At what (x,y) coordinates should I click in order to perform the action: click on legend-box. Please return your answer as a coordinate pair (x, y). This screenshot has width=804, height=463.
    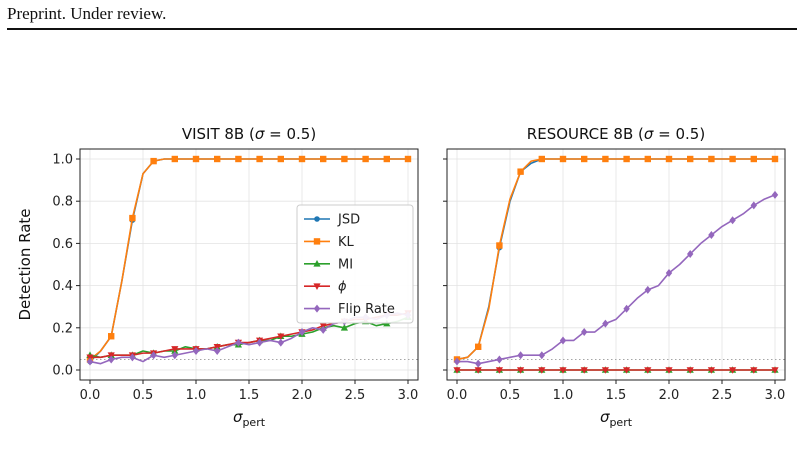
    Looking at the image, I should click on (355, 264).